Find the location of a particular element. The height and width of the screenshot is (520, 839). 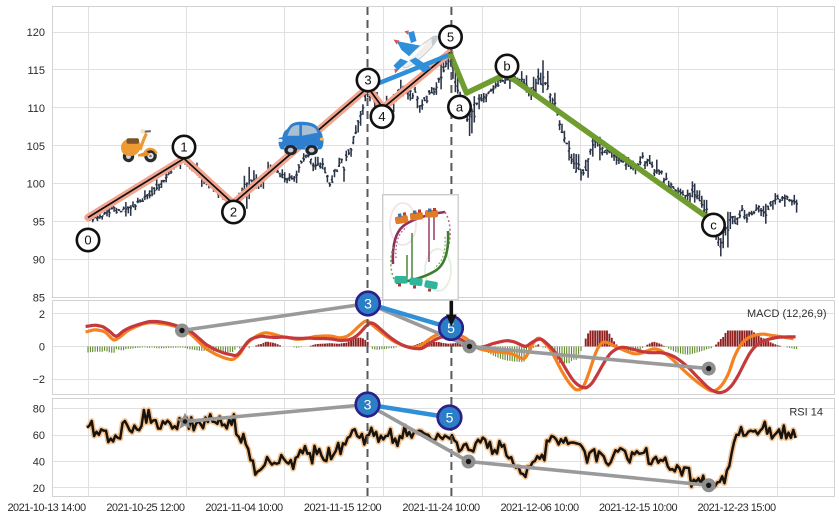

svg-text: 90 is located at coordinates (39, 261).